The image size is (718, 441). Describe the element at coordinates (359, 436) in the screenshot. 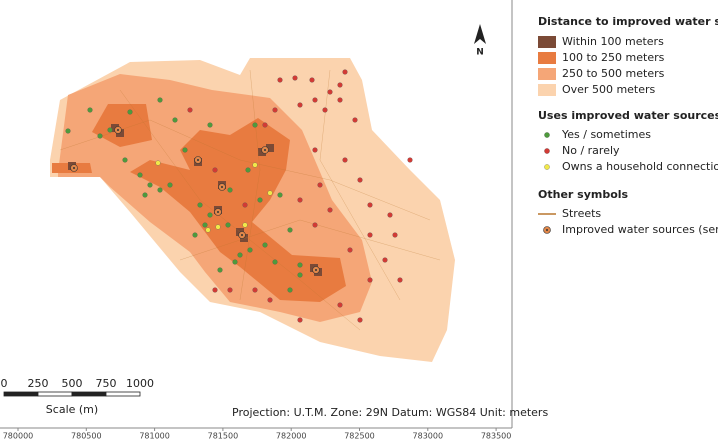

I see `x-tick-label: 782500` at that location.